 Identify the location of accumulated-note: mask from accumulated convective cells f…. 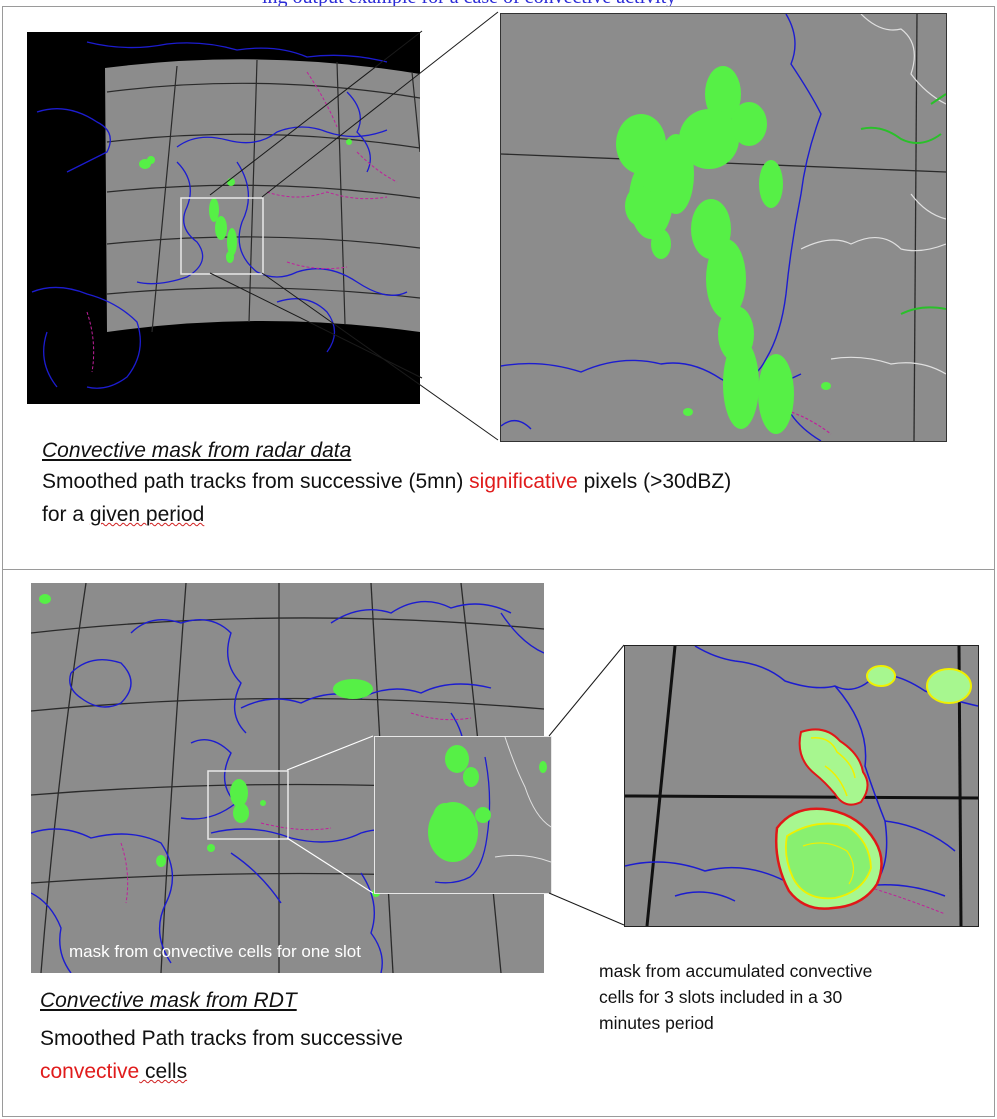
(735, 997).